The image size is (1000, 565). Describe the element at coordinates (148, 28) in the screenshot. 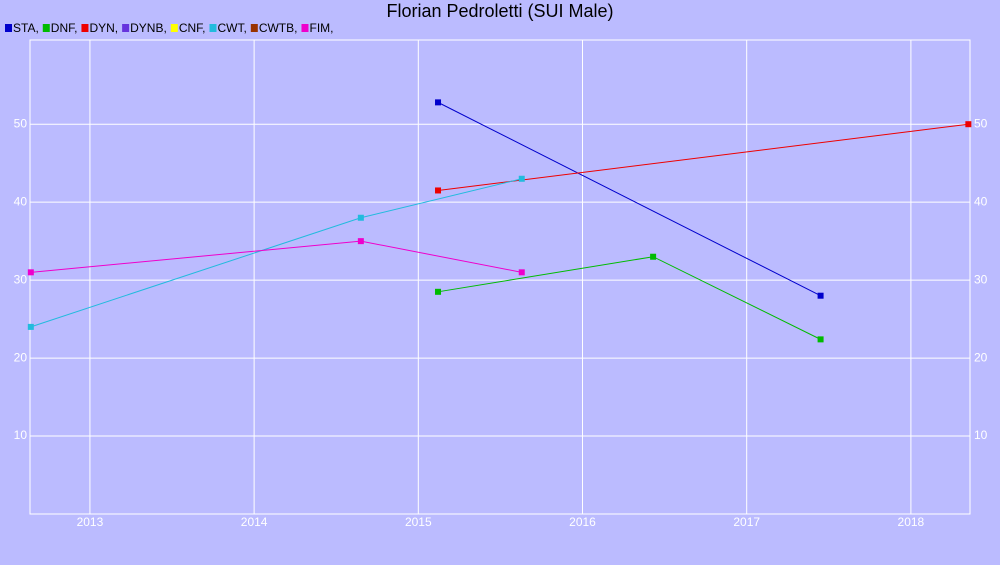

I see `legend-label: DYNB,` at that location.